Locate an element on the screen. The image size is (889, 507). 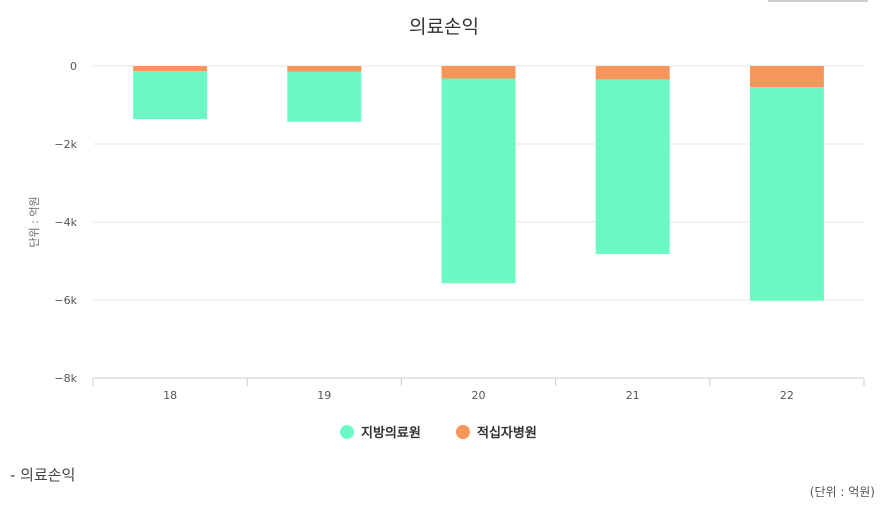
x-tick-label: 22 is located at coordinates (787, 395).